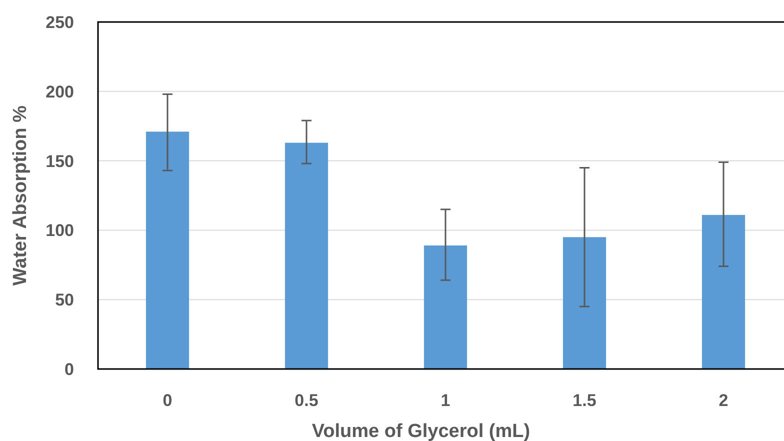 The image size is (784, 441). I want to click on y-tick-label: 200, so click(60, 92).